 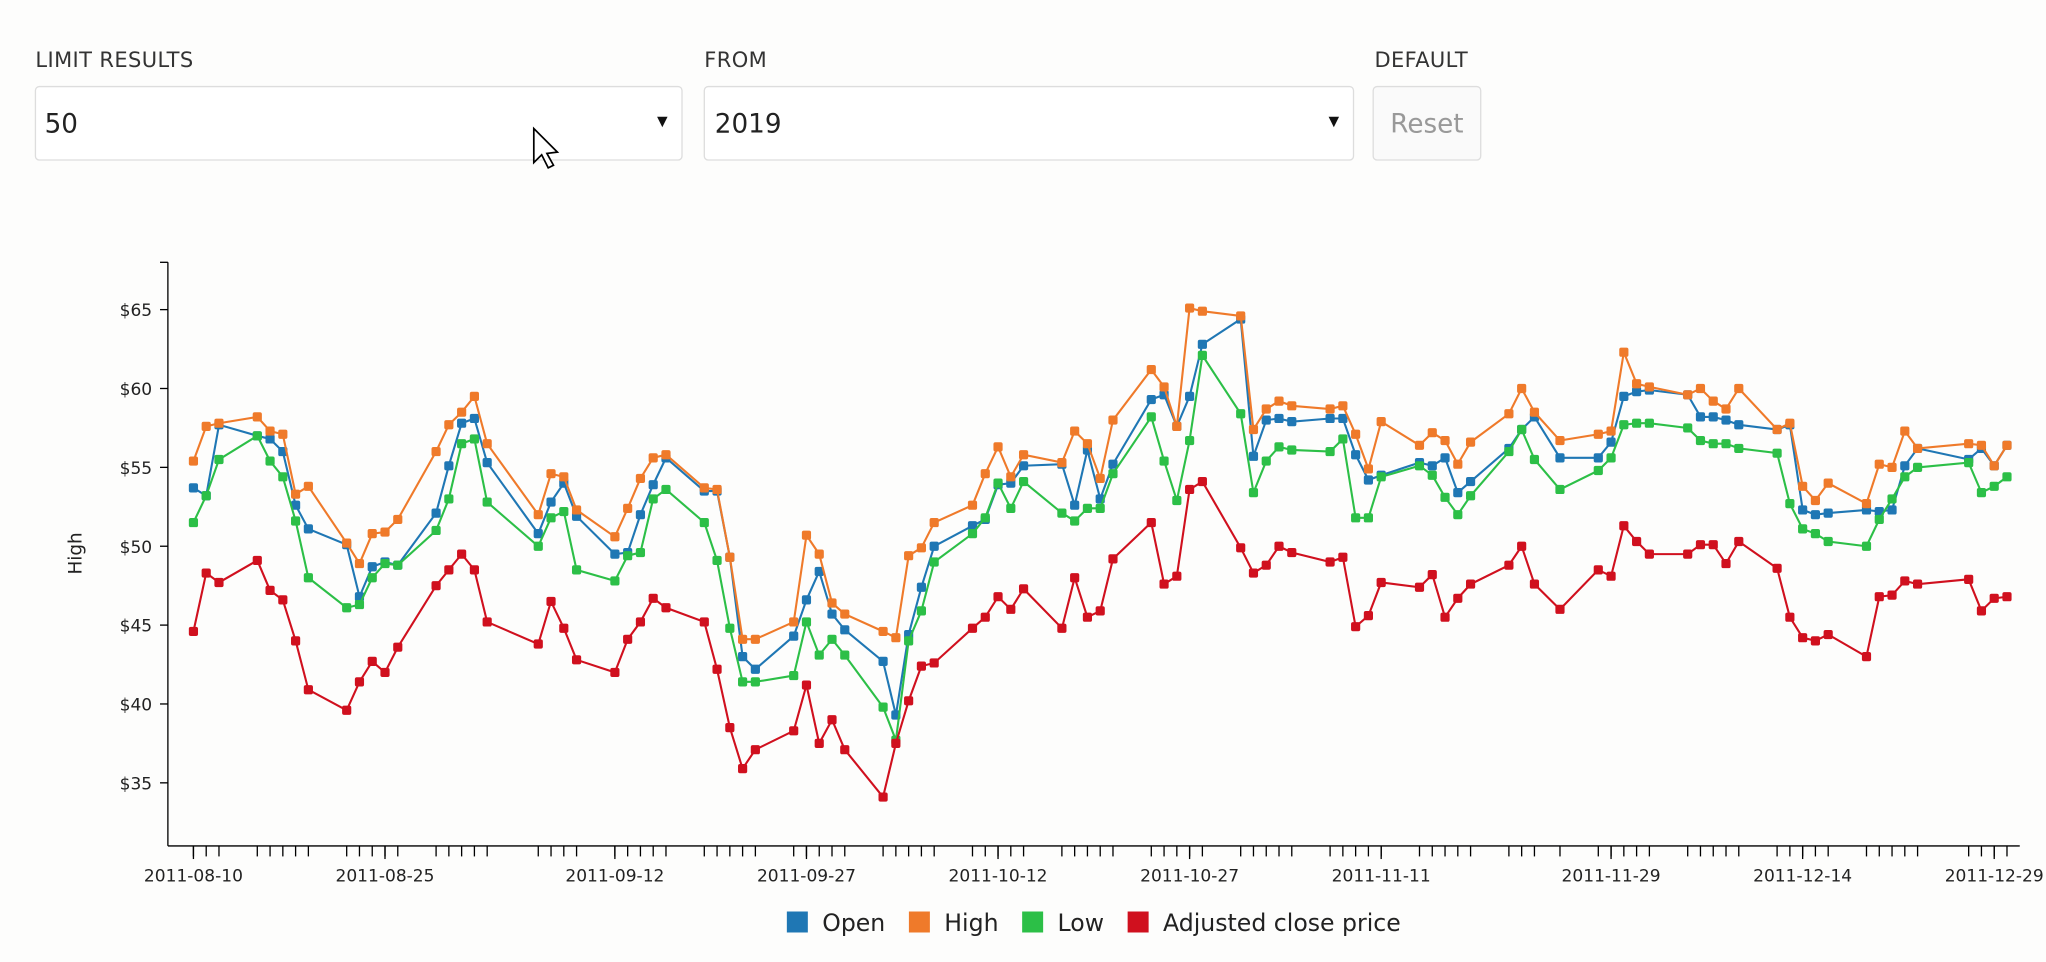 What do you see at coordinates (136, 311) in the screenshot?
I see `y-tick-label: $65` at bounding box center [136, 311].